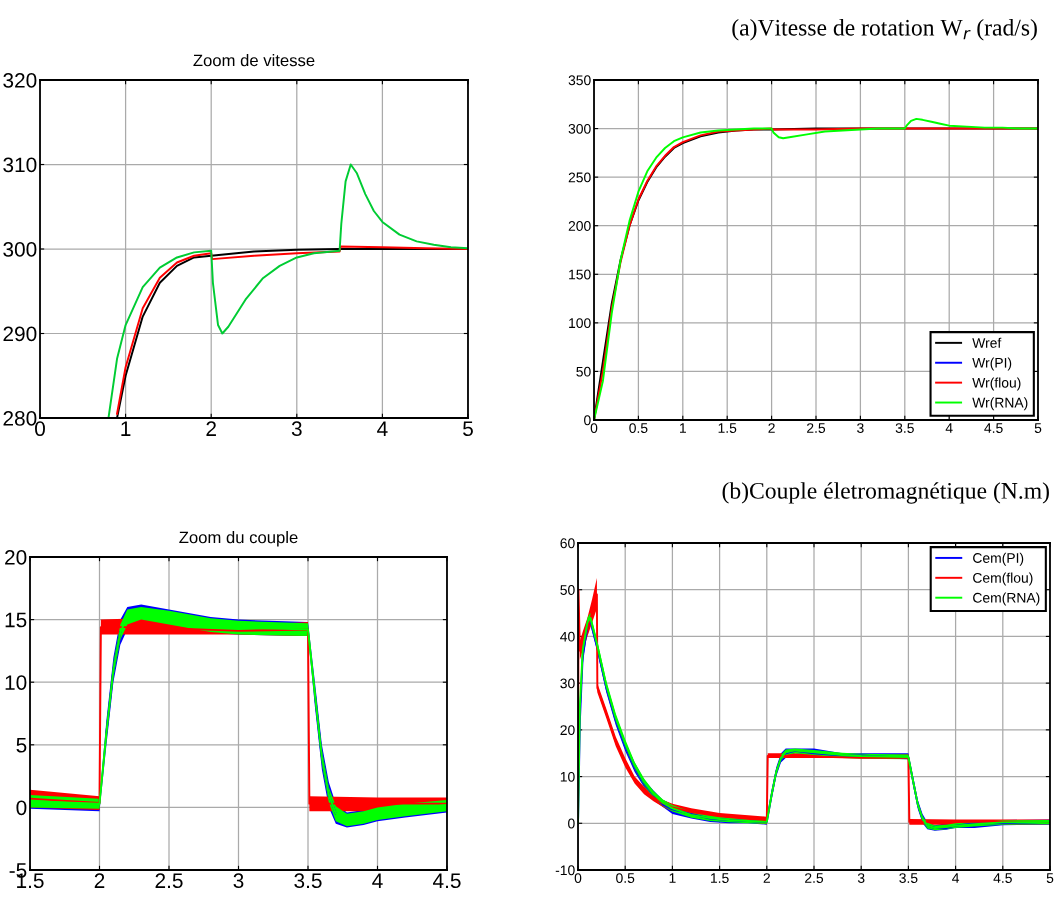  Describe the element at coordinates (16, 620) in the screenshot. I see `y-tick-label: 15` at that location.